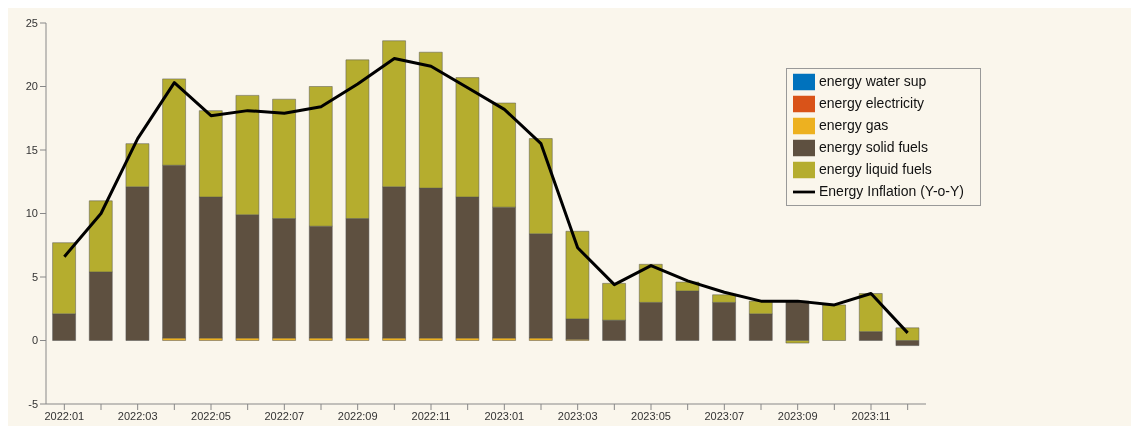 The width and height of the screenshot is (1139, 434). What do you see at coordinates (34, 276) in the screenshot?
I see `y-tick-label: 5` at bounding box center [34, 276].